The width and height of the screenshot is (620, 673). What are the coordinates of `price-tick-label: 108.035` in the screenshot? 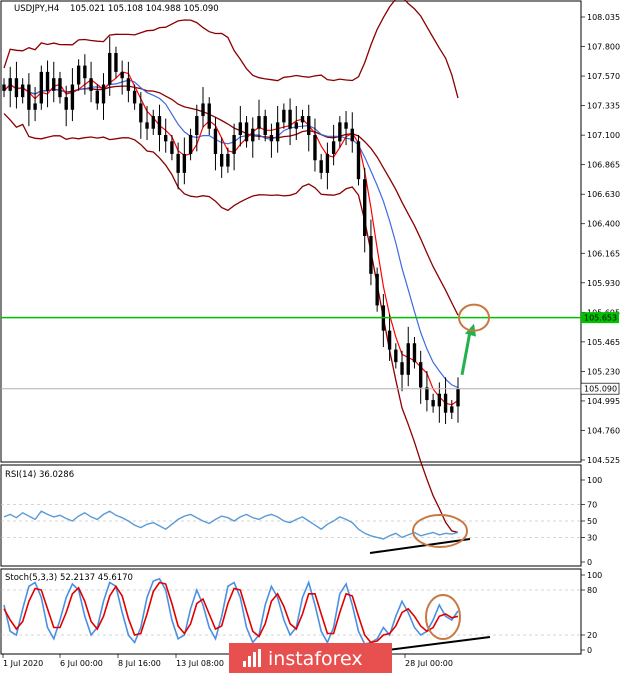 It's located at (603, 17).